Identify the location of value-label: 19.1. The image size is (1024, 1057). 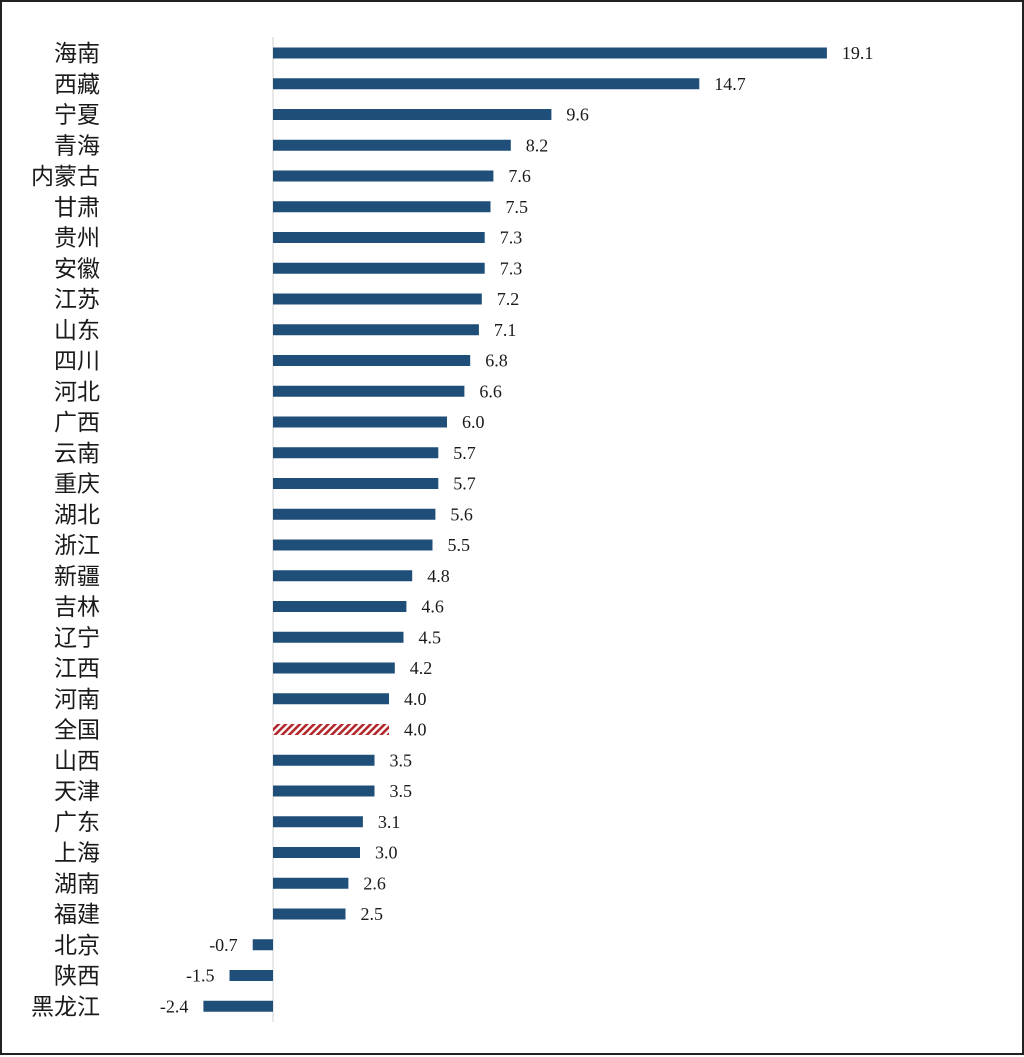
(858, 53).